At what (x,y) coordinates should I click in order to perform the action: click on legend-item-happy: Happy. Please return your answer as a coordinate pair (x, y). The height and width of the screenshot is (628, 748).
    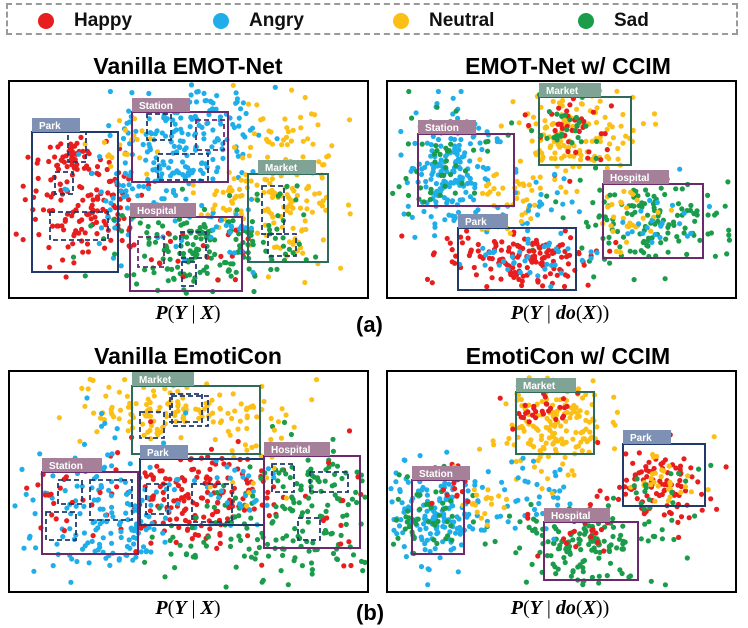
    Looking at the image, I should click on (85, 20).